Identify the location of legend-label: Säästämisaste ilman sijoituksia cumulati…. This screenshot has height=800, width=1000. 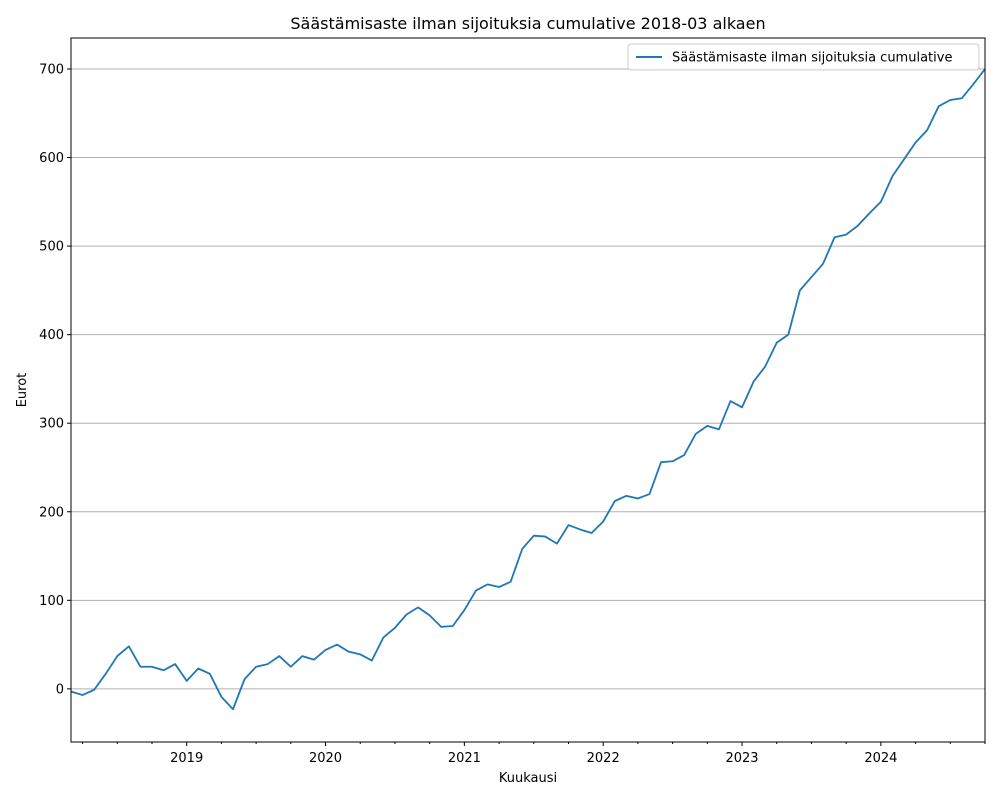
(812, 58).